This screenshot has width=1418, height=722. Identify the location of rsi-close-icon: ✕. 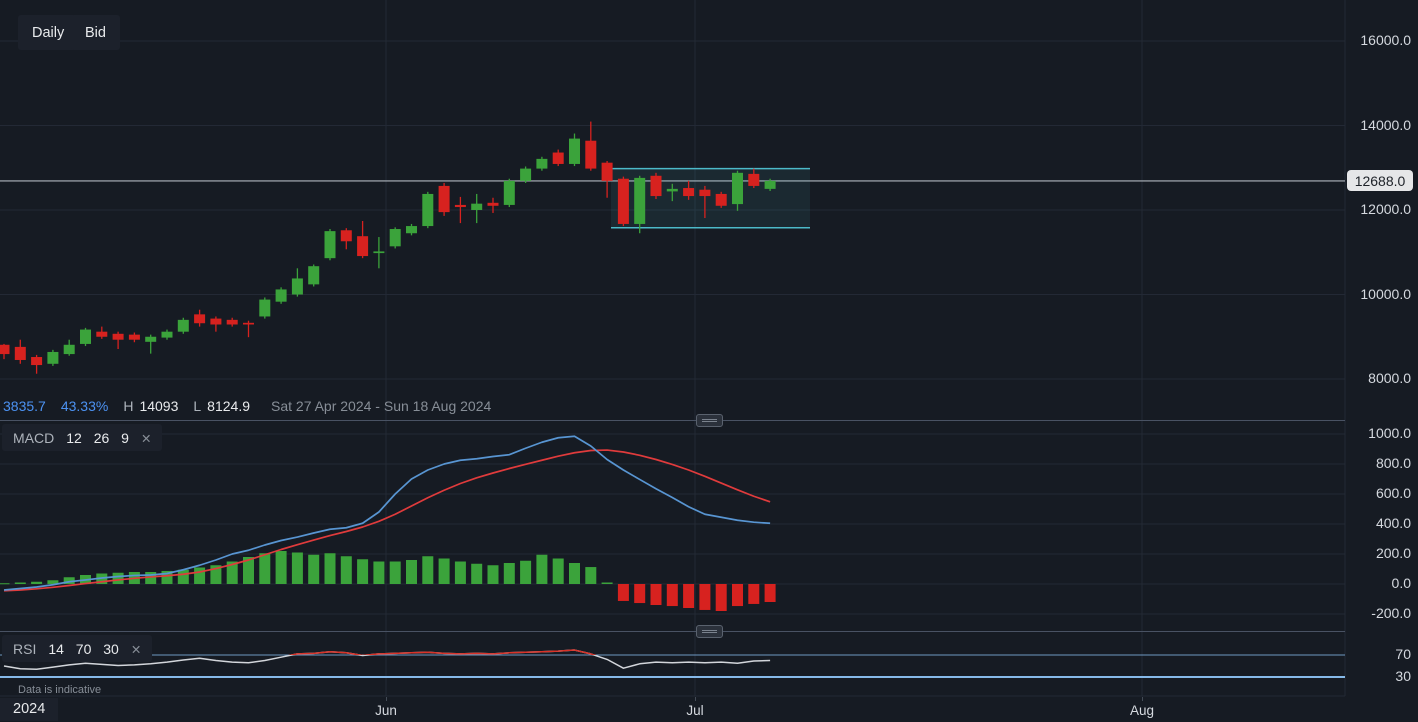
(136, 649).